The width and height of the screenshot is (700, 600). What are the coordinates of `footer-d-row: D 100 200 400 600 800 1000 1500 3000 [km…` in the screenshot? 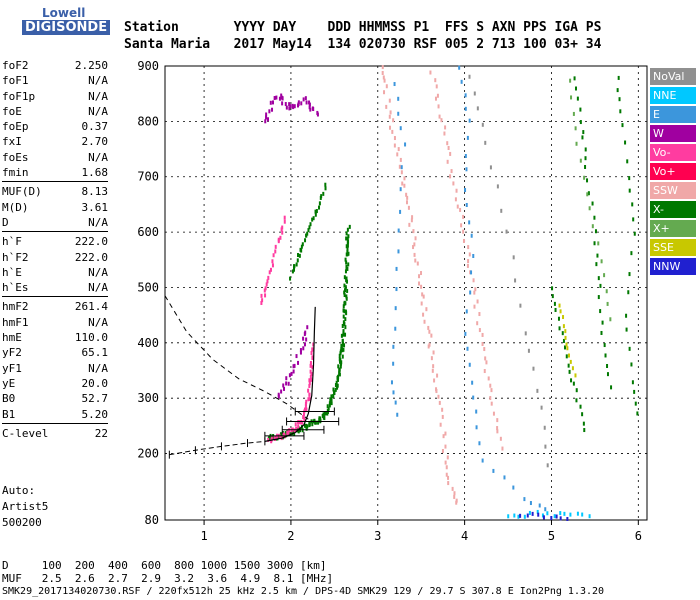 It's located at (164, 565).